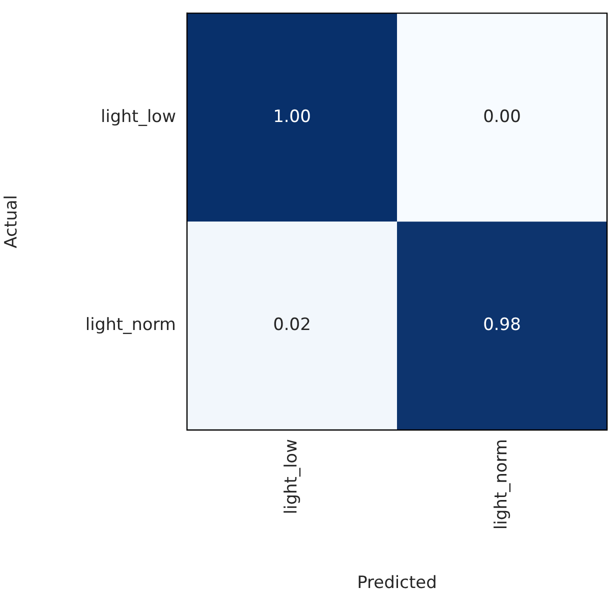 This screenshot has width=608, height=596. I want to click on data-label: 1.00, so click(292, 116).